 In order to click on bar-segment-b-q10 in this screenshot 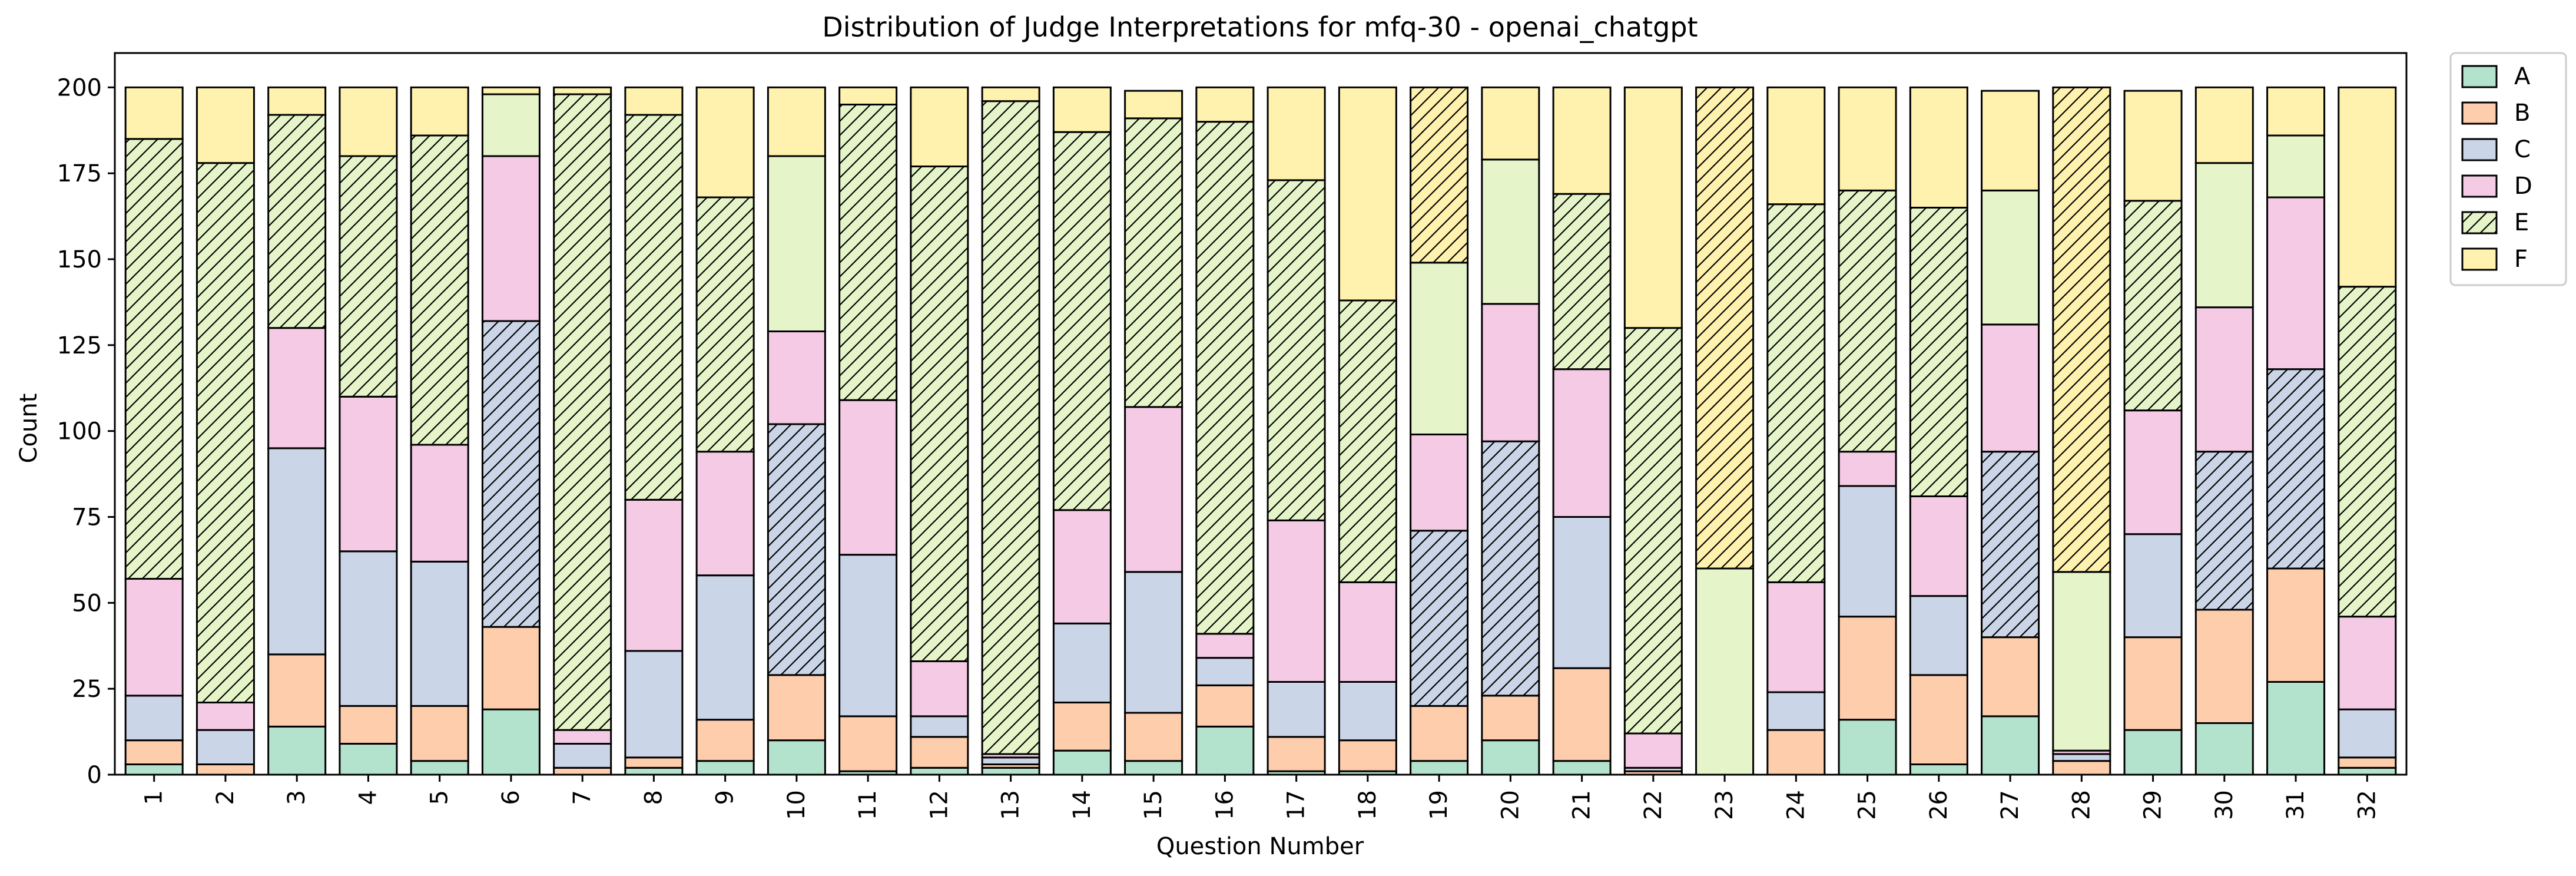, I will do `click(796, 708)`.